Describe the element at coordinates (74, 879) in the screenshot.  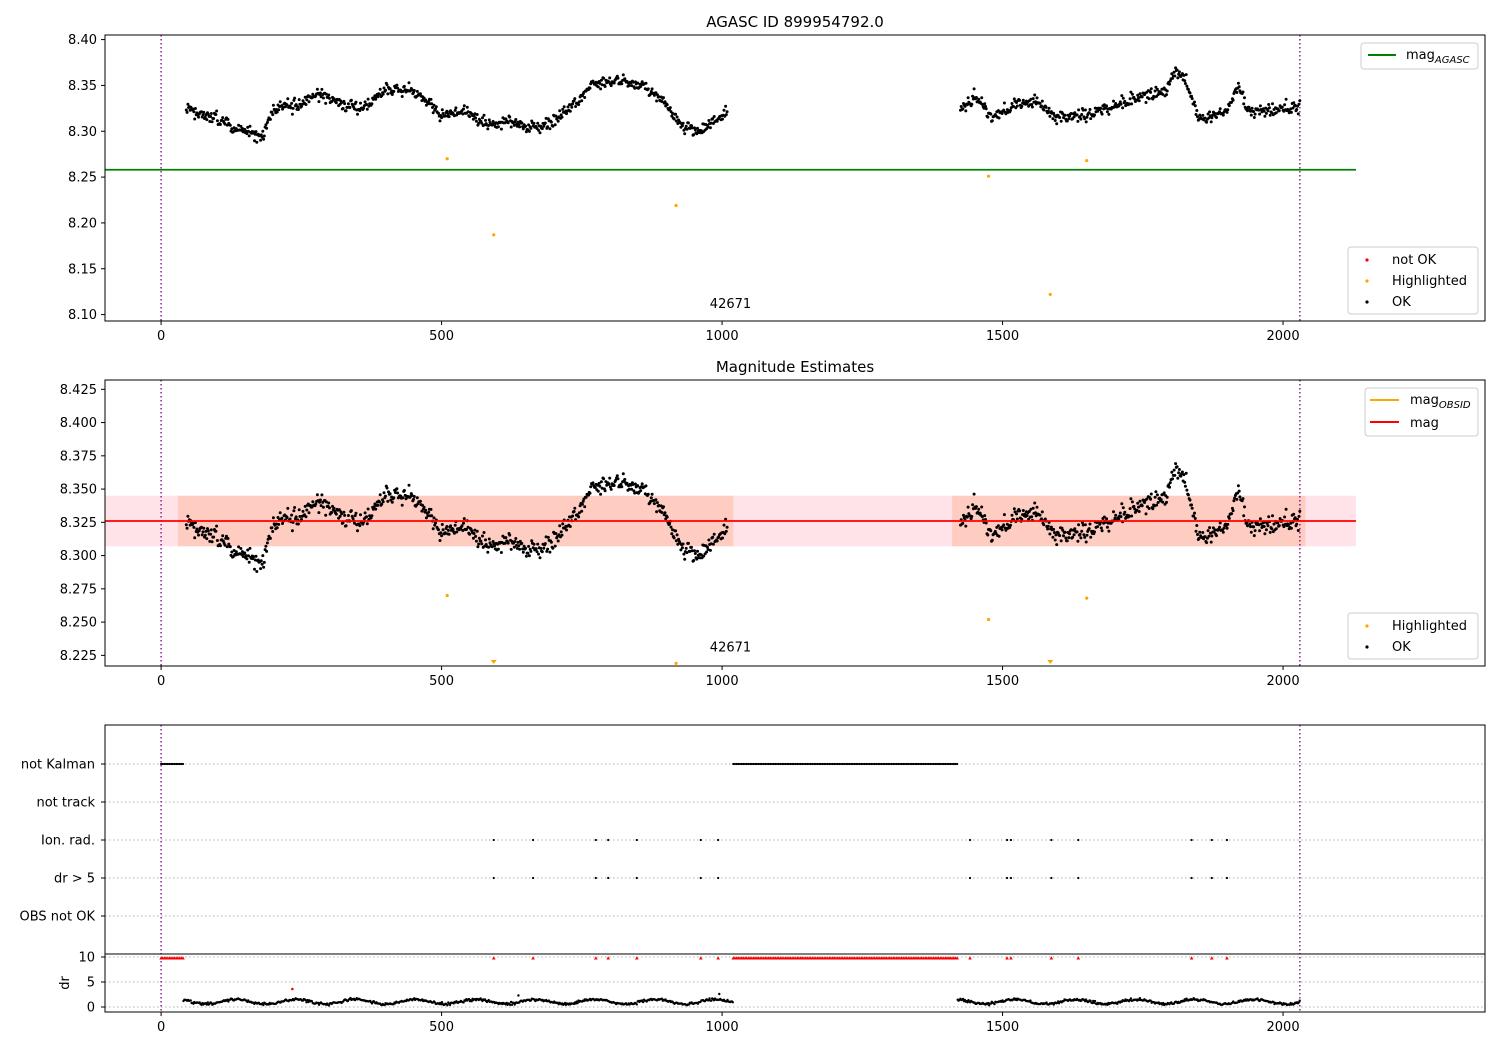
I see `flag-row-label: dr > 5` at that location.